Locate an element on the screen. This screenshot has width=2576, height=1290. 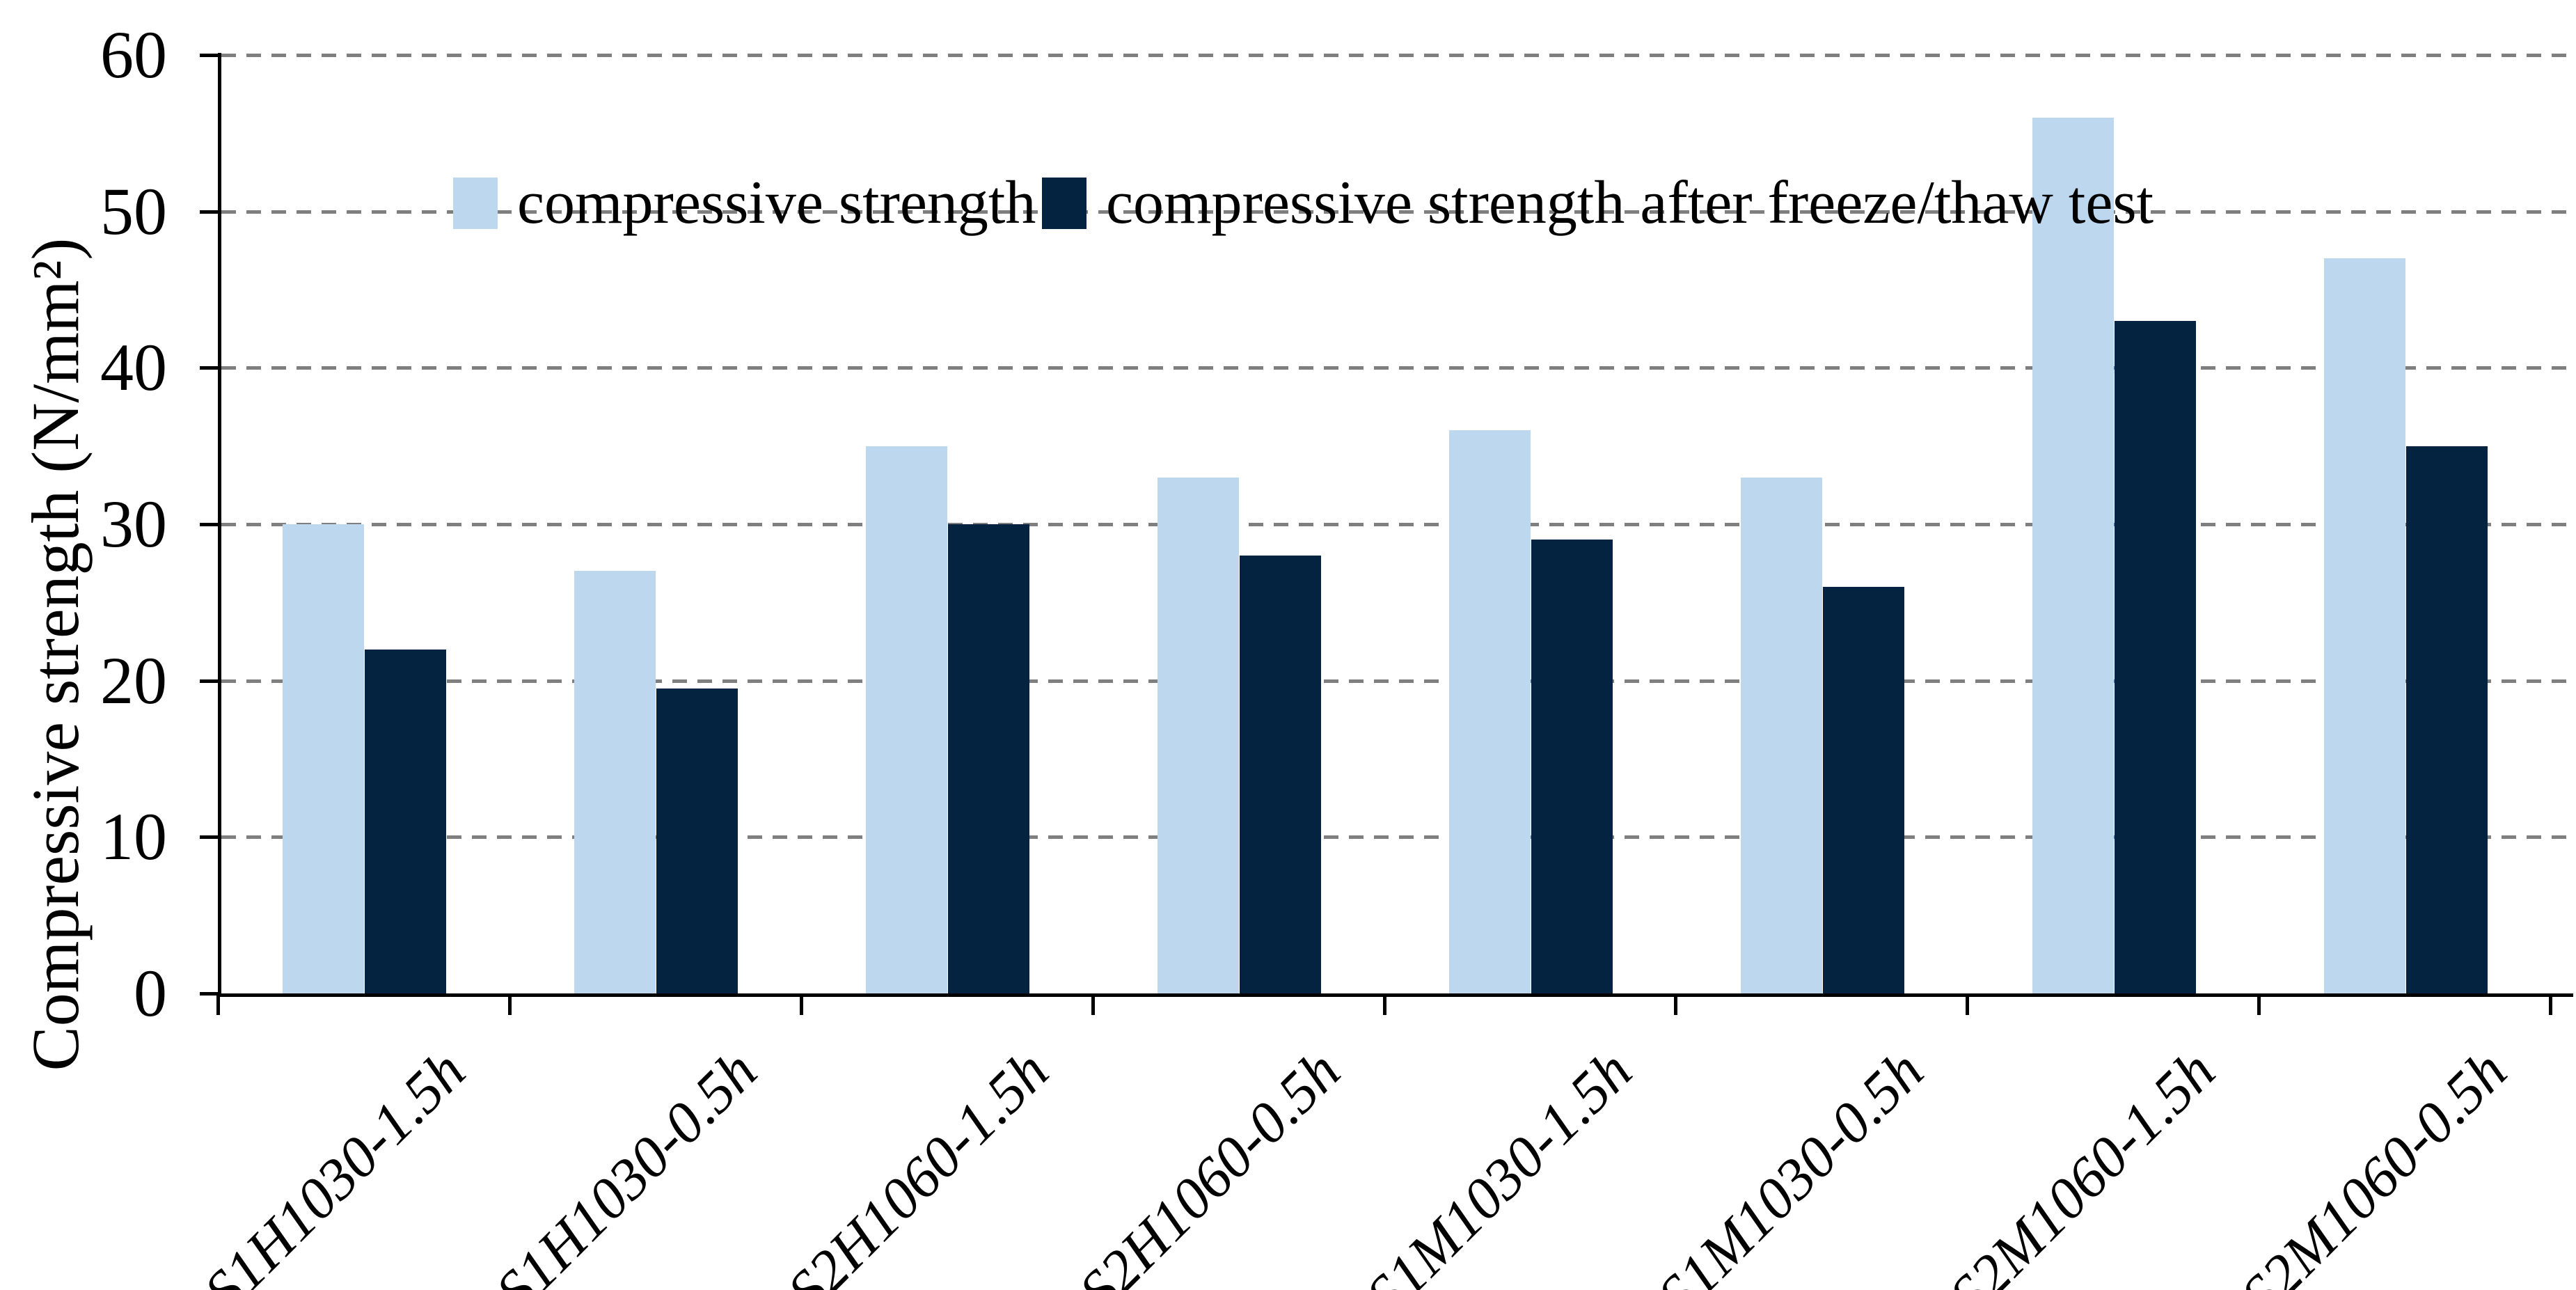
bar-freeze-thaw-S1M1030-0.5h is located at coordinates (1863, 789).